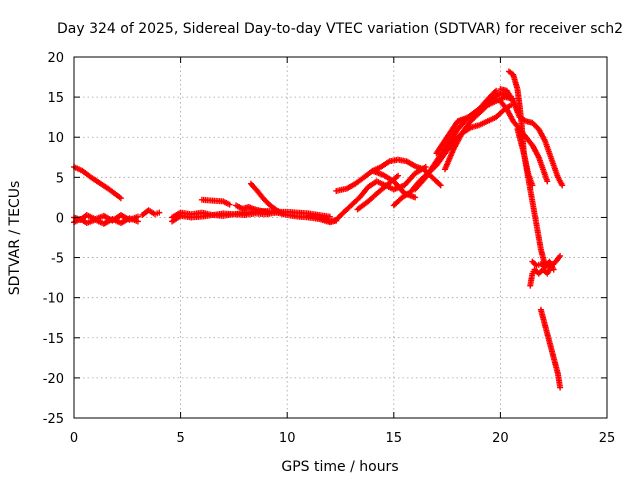 The image size is (640, 480). Describe the element at coordinates (287, 438) in the screenshot. I see `x-tick-label: 10` at that location.